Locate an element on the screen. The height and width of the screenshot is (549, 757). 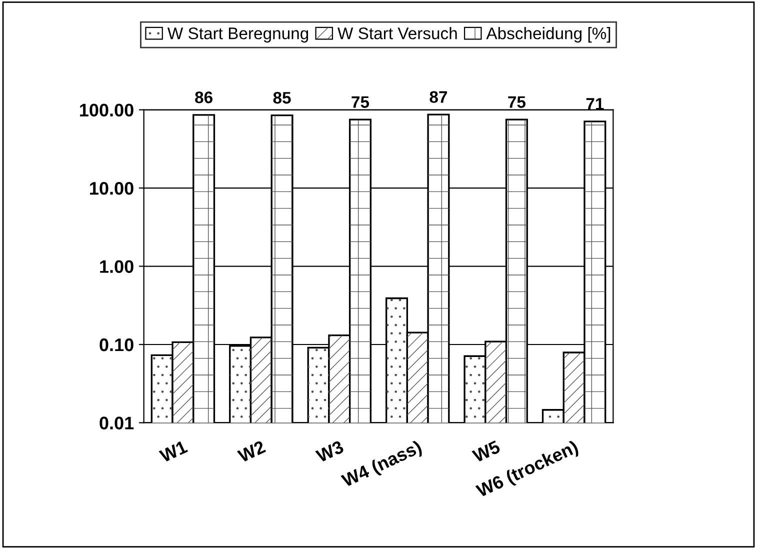
data-label: 86 is located at coordinates (203, 97).